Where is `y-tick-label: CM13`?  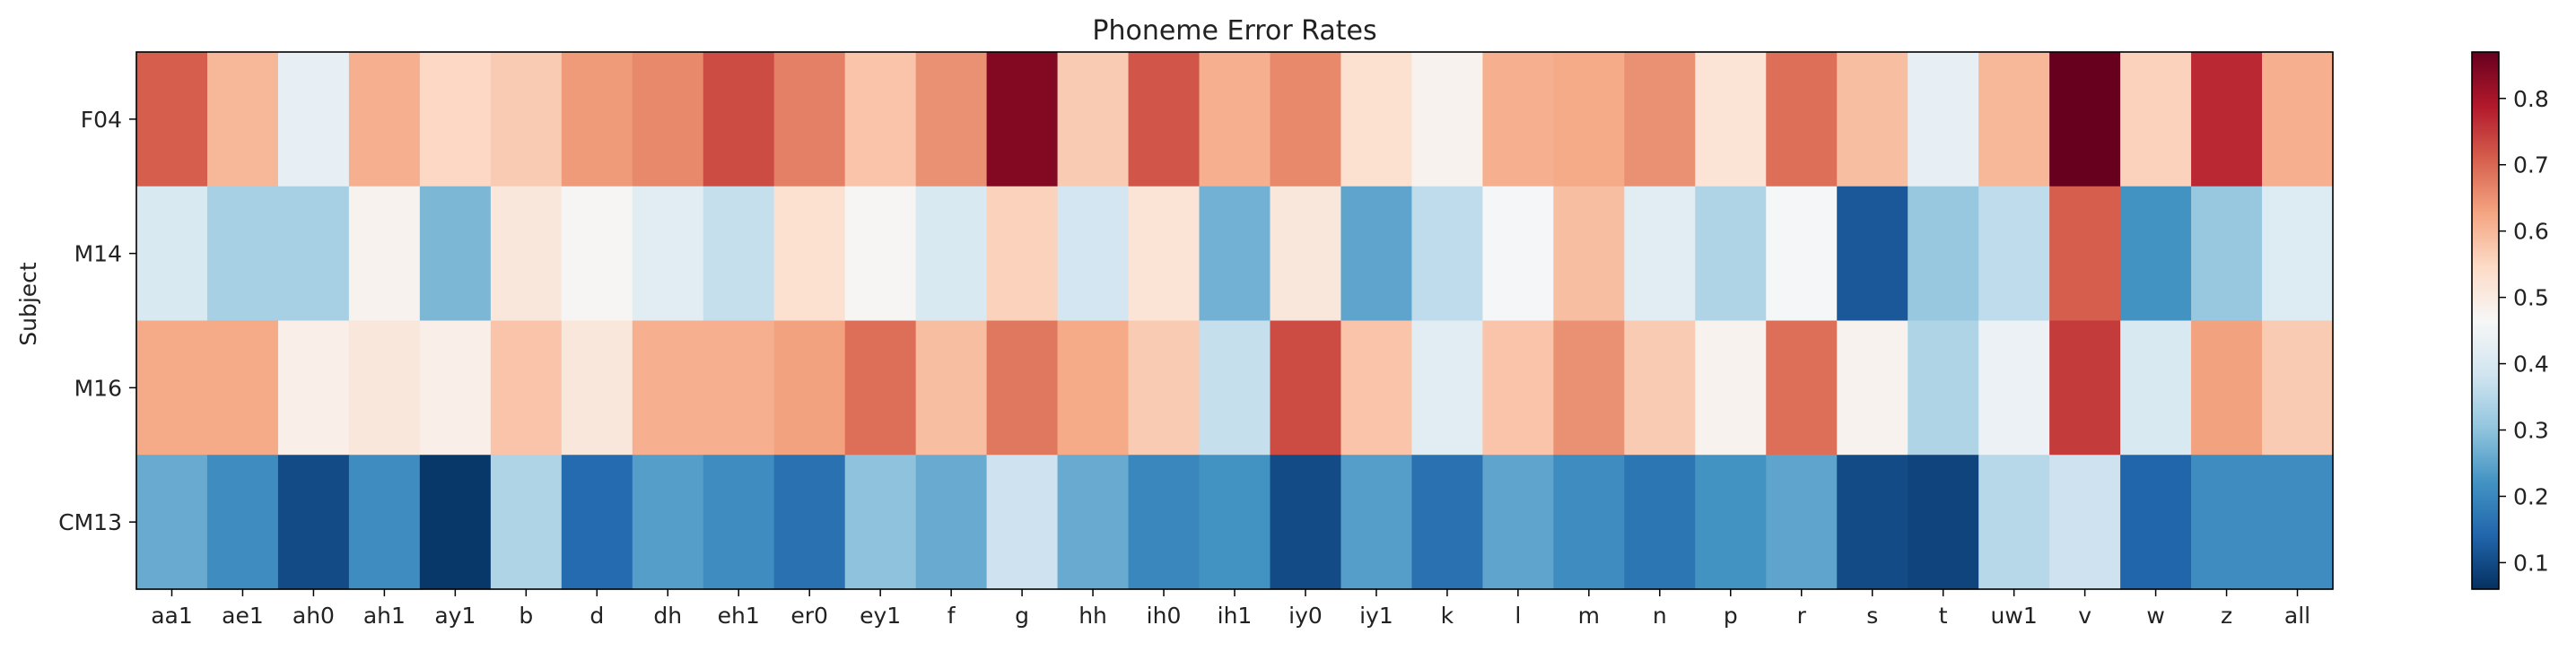 y-tick-label: CM13 is located at coordinates (90, 522).